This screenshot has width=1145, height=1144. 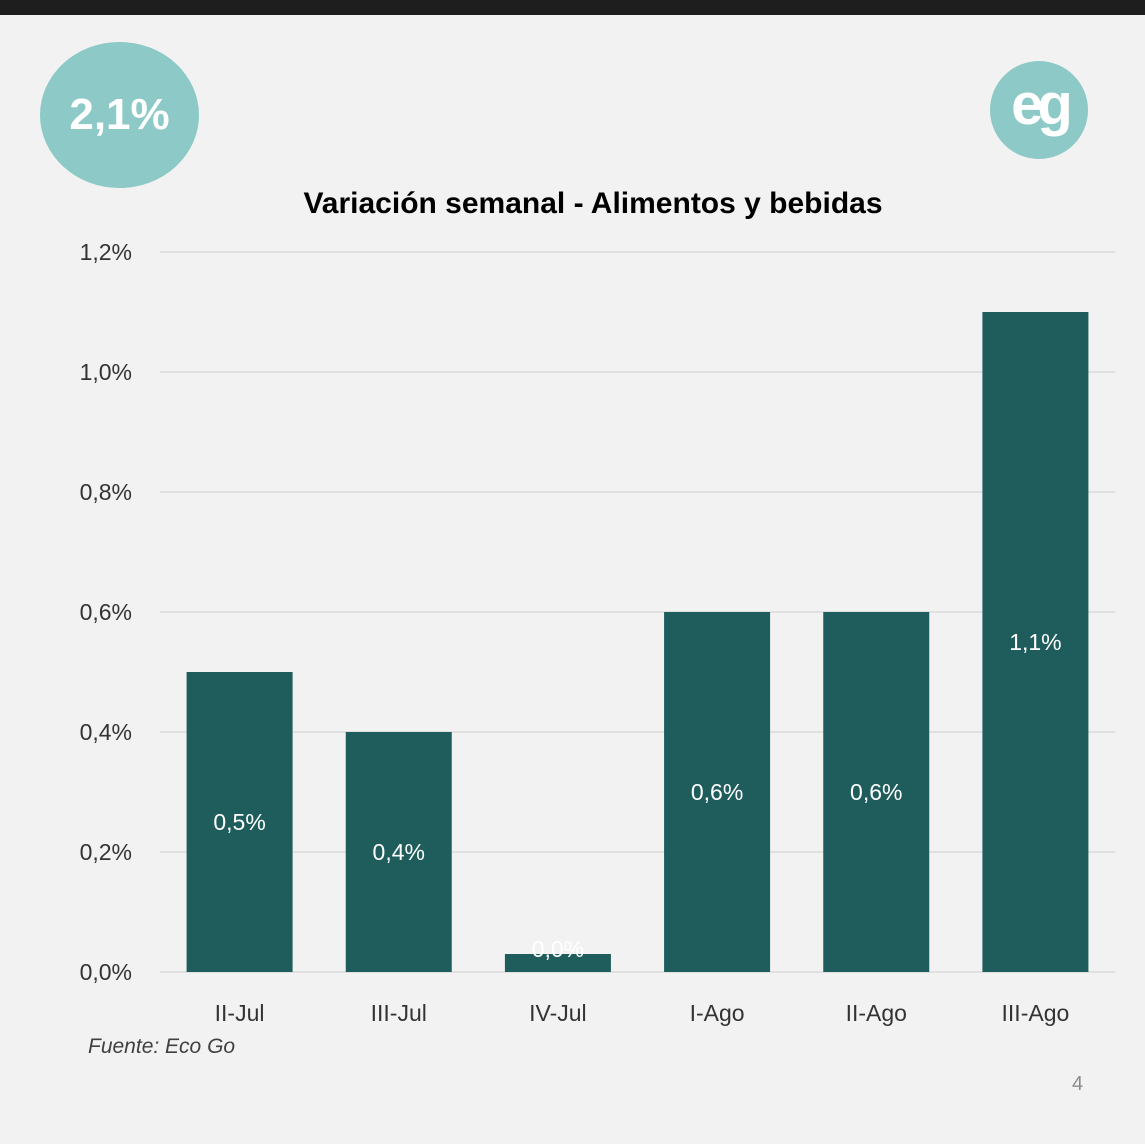 I want to click on logo-text: eg, so click(x=1042, y=104).